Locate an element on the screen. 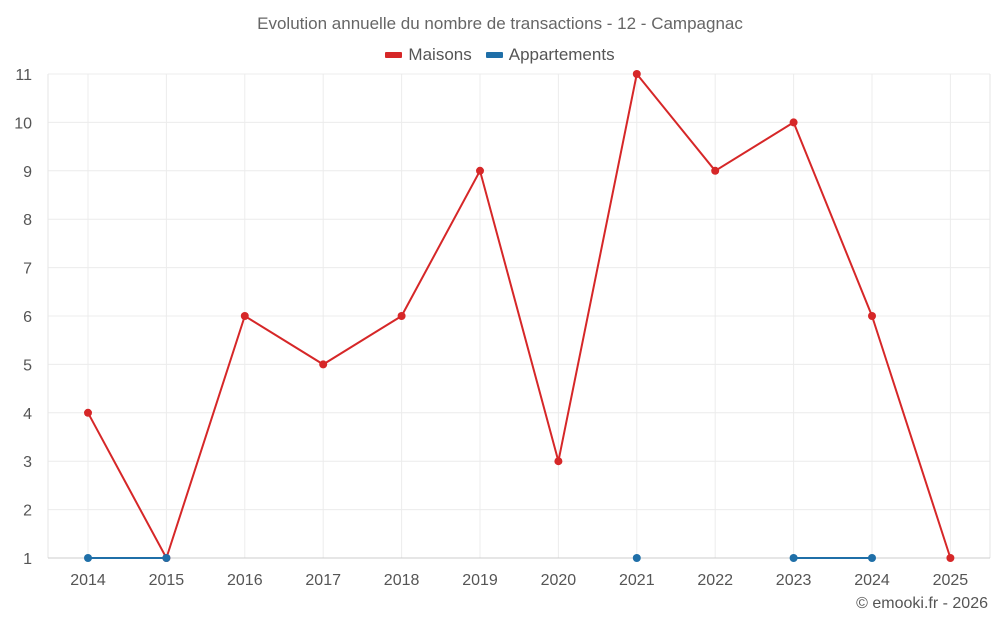 Image resolution: width=1000 pixels, height=625 pixels. legend-label-maisons: Maisons is located at coordinates (440, 54).